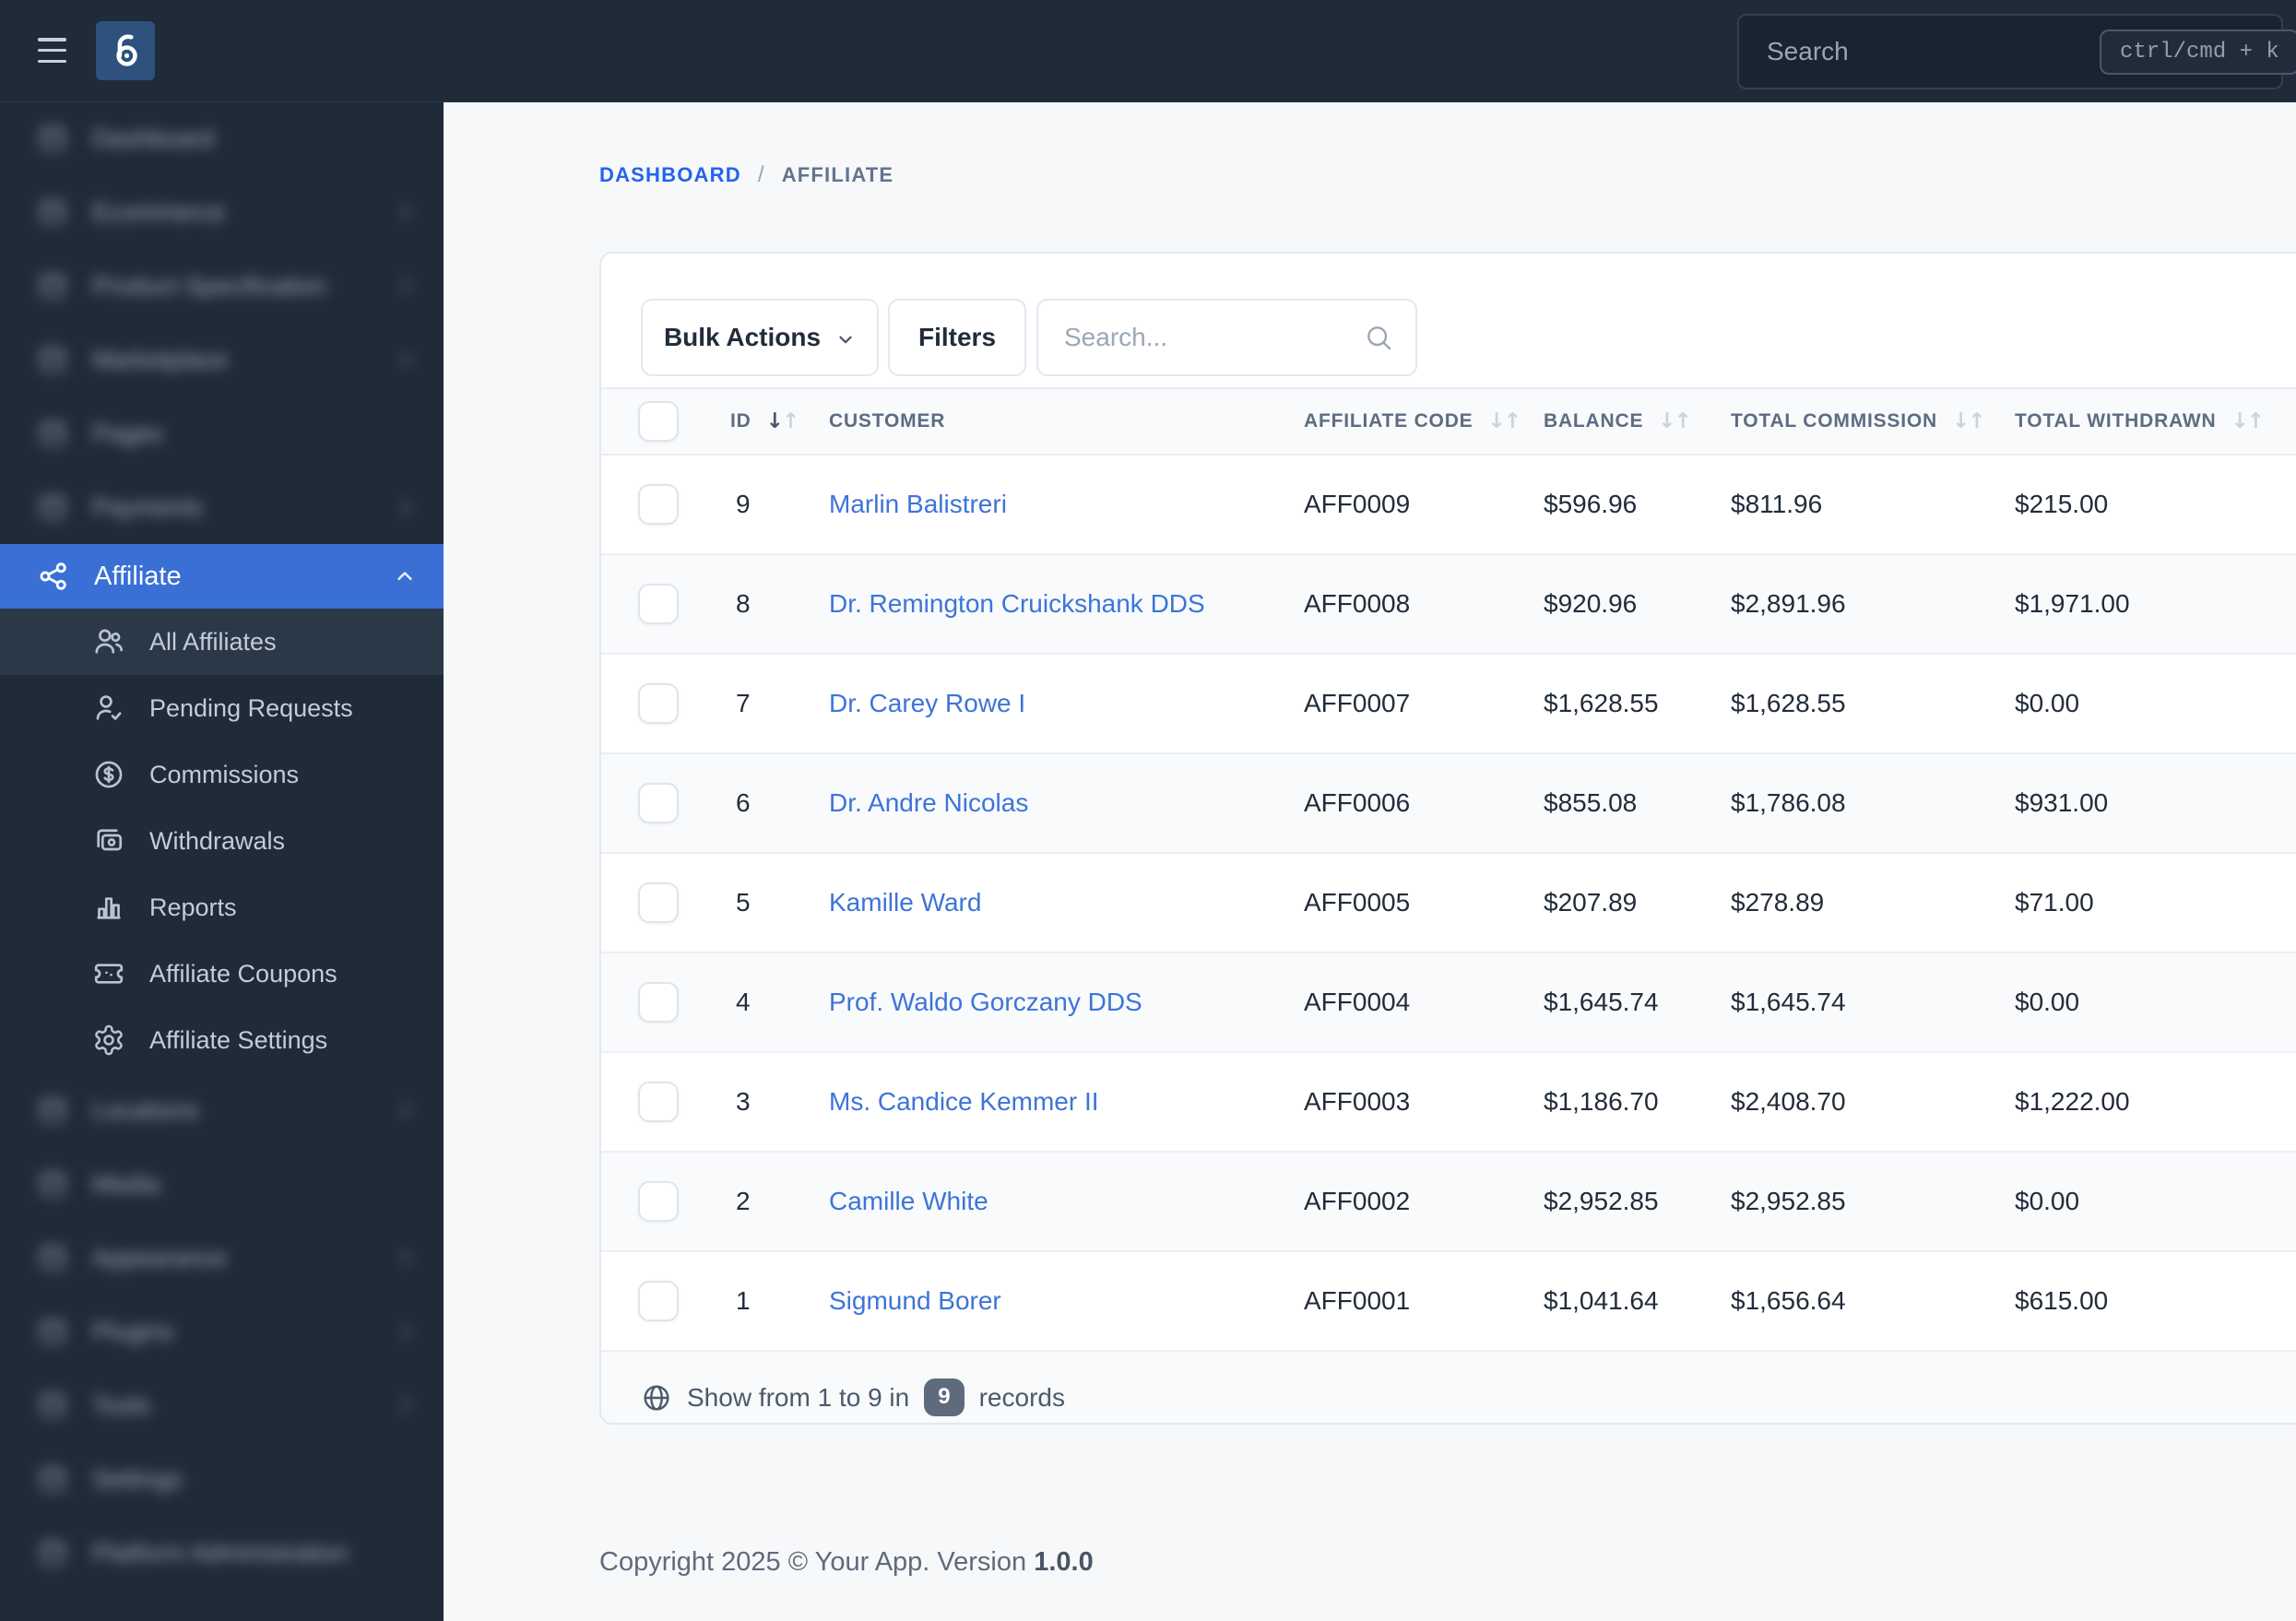 Image resolution: width=2296 pixels, height=1621 pixels. I want to click on cell-total-commission: $2,891.96, so click(1788, 603).